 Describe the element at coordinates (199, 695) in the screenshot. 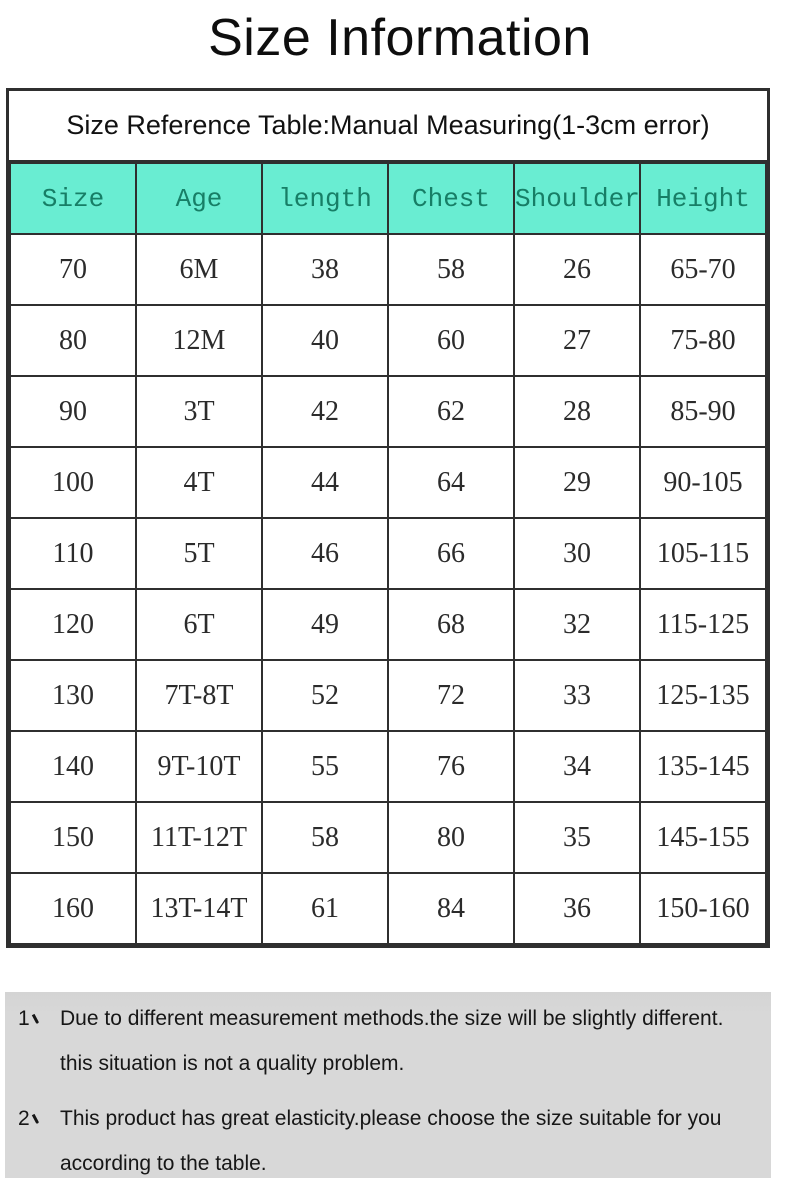

I see `table-cell: 7T-8T` at that location.